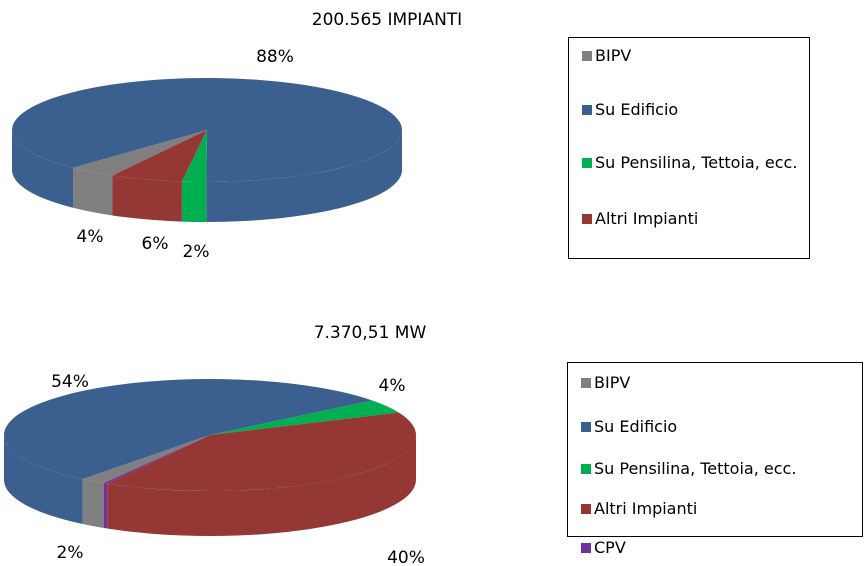 The image size is (864, 566). What do you see at coordinates (370, 333) in the screenshot?
I see `chart-title: 7.370,51 MW` at bounding box center [370, 333].